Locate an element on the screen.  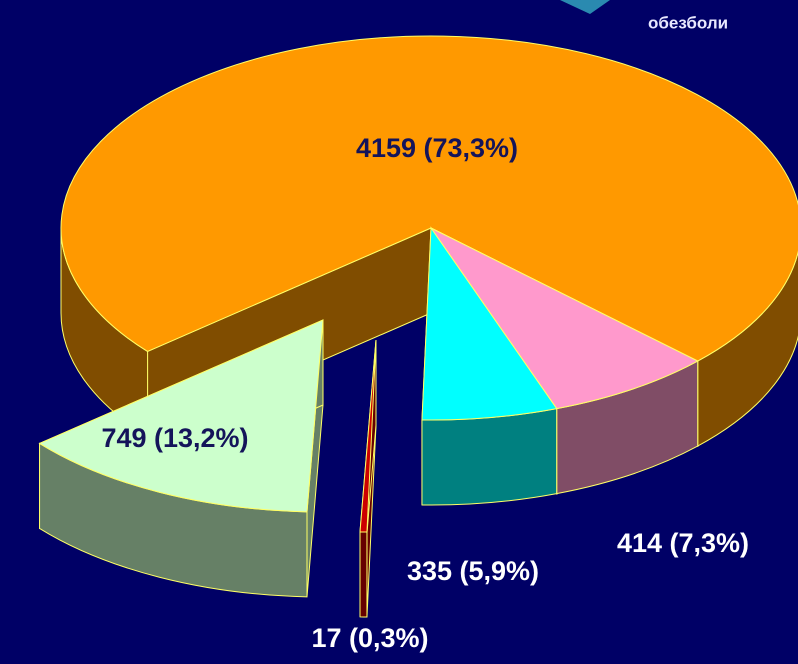
data-label: 414 (7,3%) is located at coordinates (683, 543).